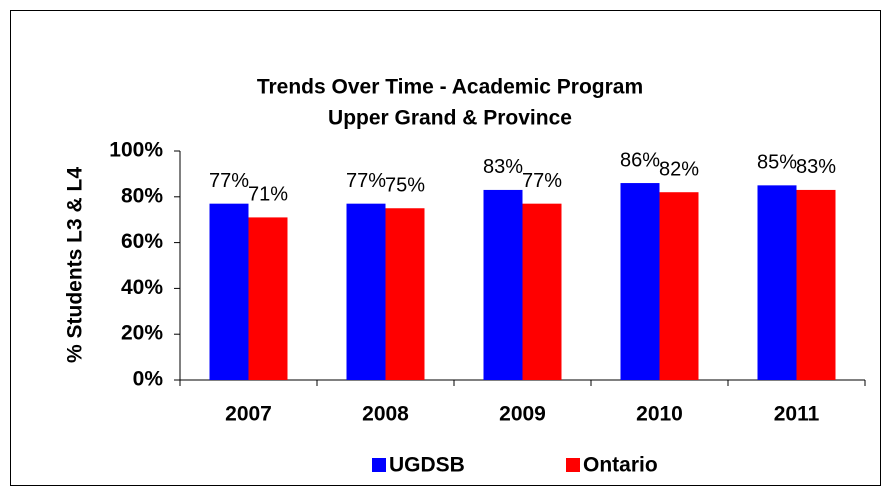 This screenshot has width=891, height=496. I want to click on data-label: 75%, so click(405, 186).